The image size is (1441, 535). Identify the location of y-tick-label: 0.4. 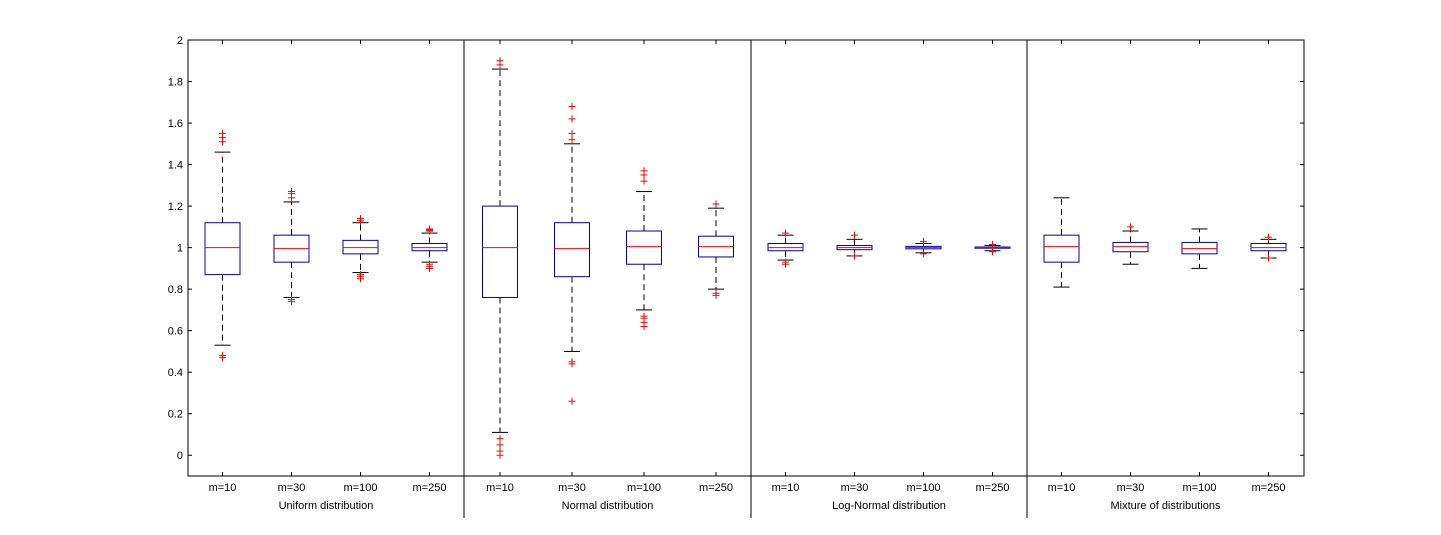
(175, 373).